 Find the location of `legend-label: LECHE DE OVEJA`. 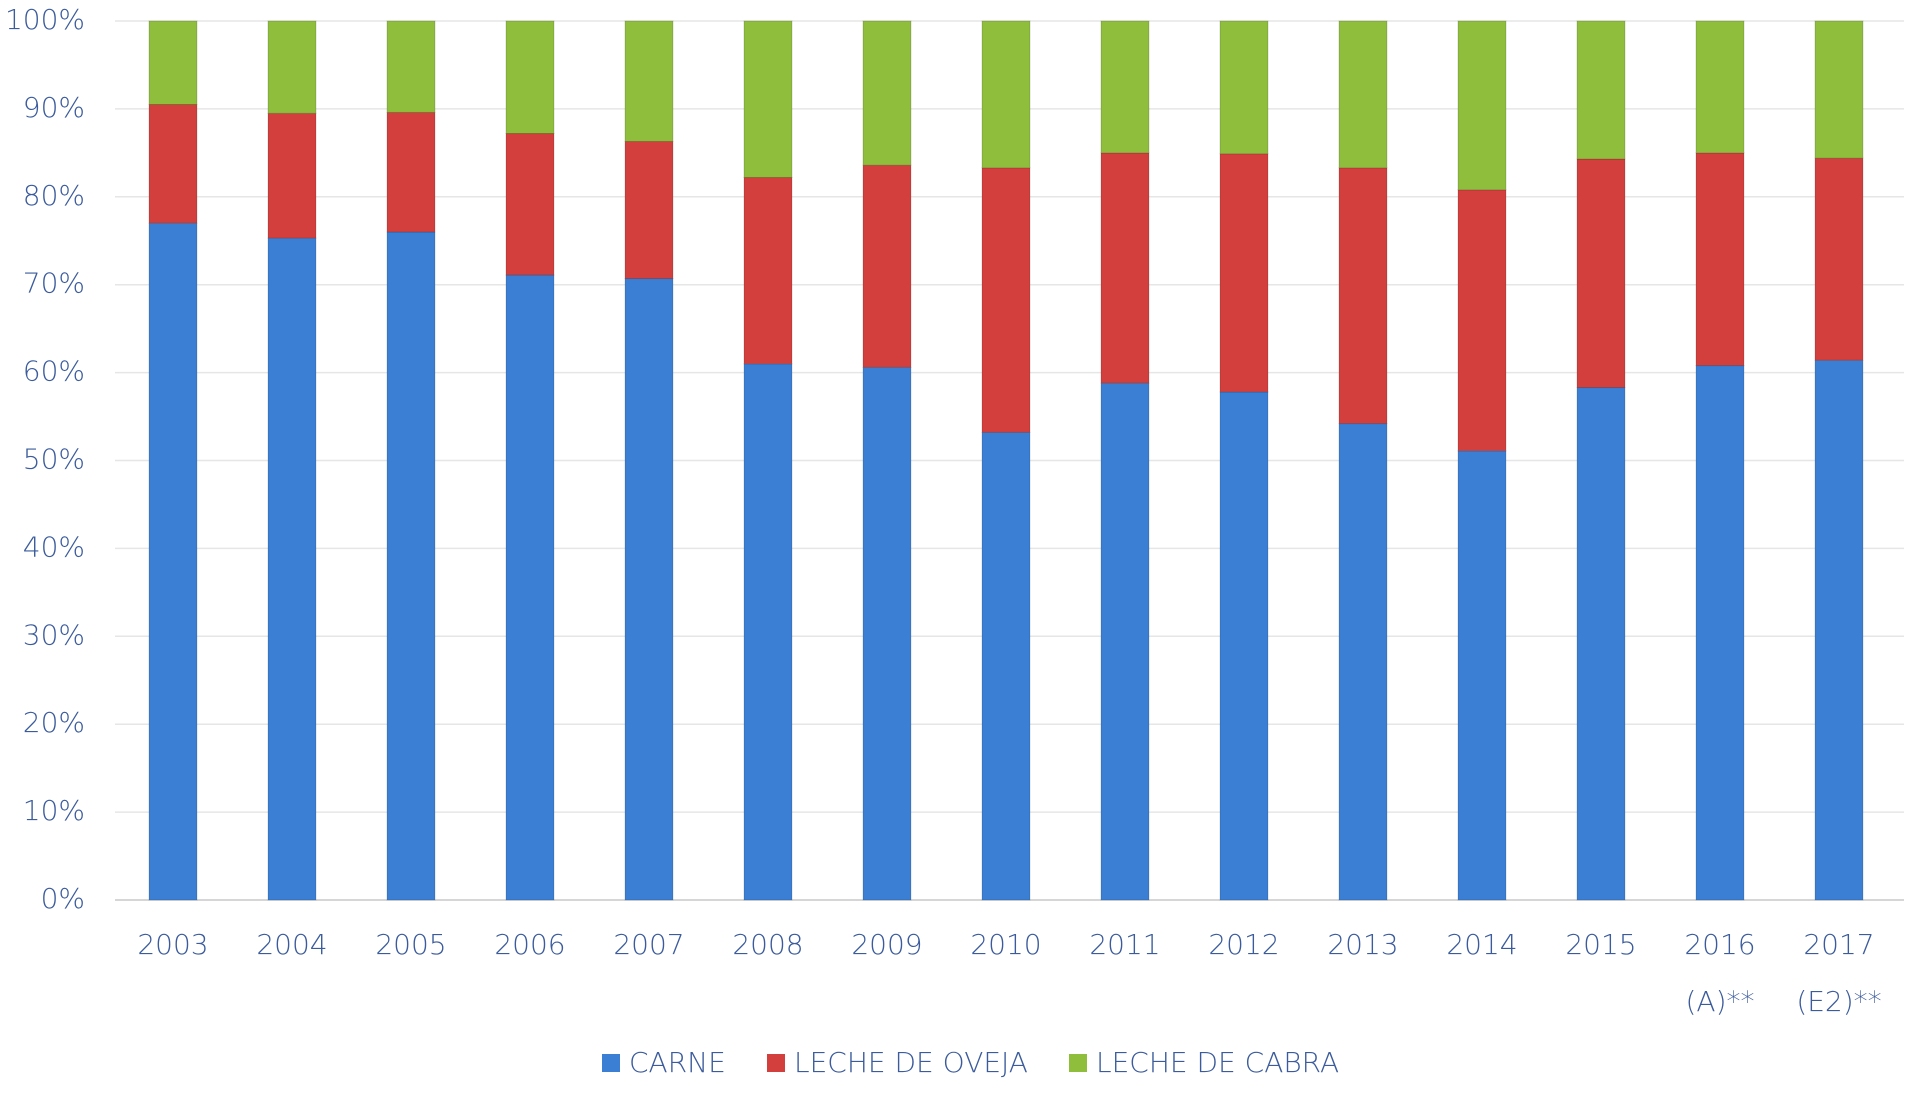

legend-label: LECHE DE OVEJA is located at coordinates (911, 1062).